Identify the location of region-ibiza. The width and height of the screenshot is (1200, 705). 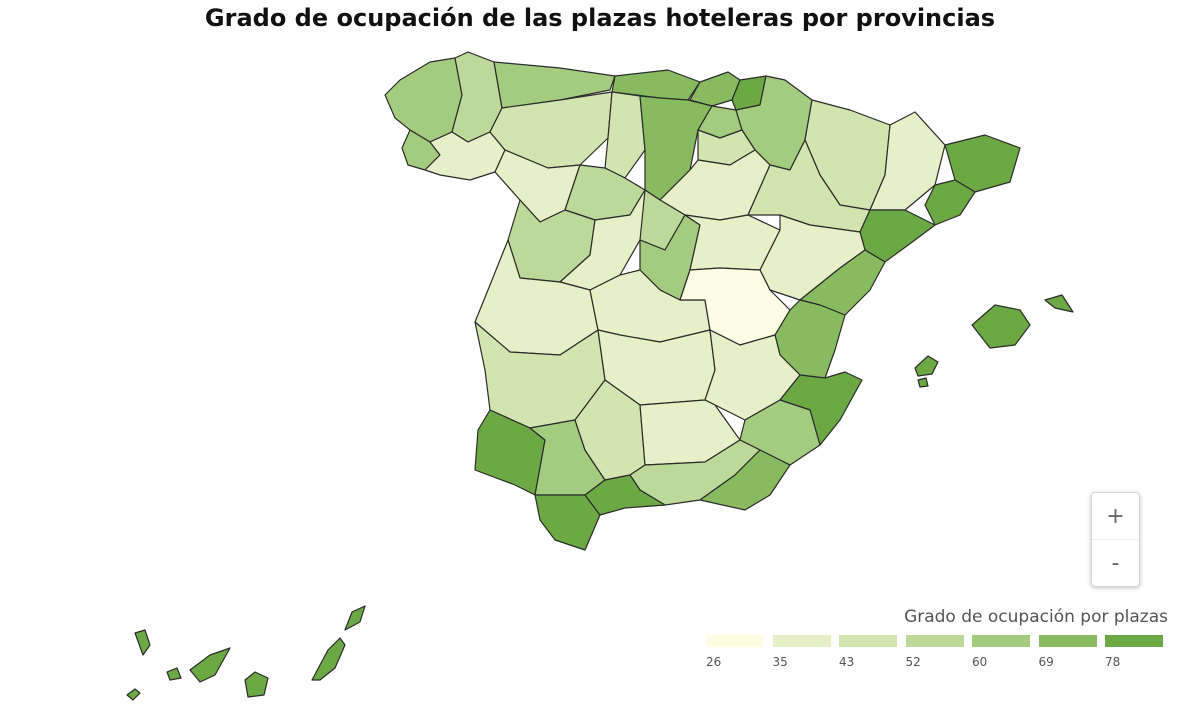
(926, 366).